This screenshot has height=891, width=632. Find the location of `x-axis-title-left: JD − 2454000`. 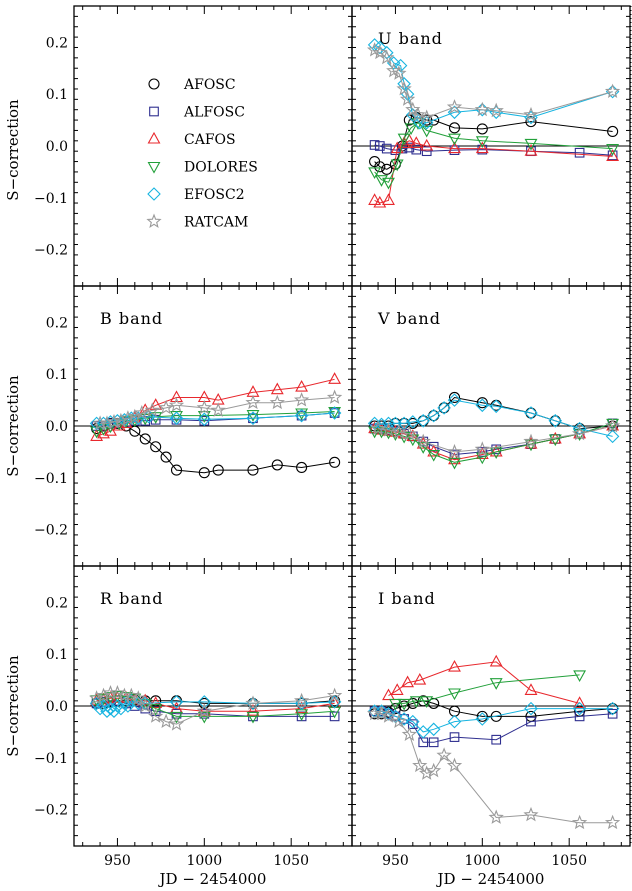

x-axis-title-left: JD − 2454000 is located at coordinates (212, 879).